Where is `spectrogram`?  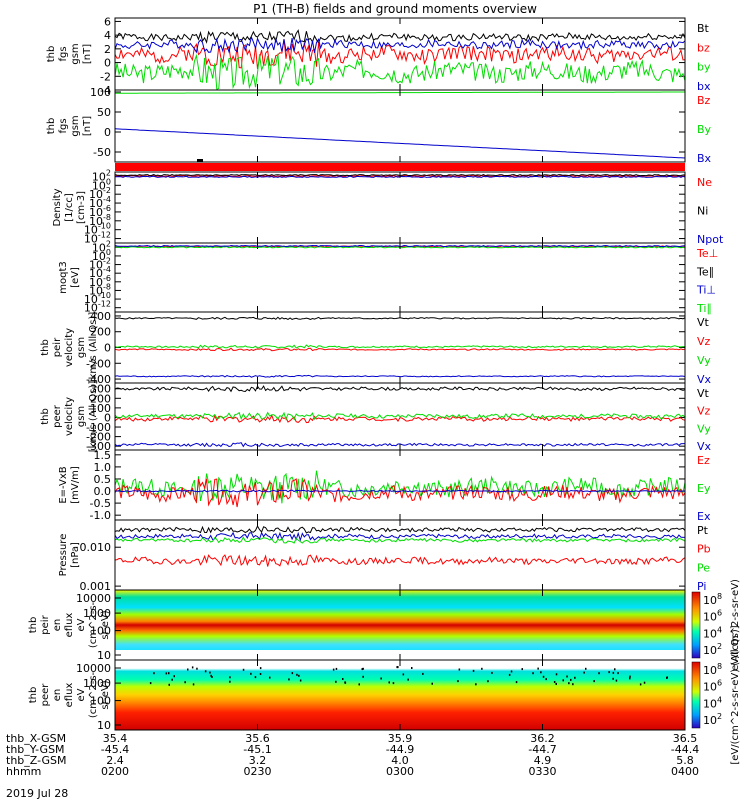 spectrogram is located at coordinates (400, 625).